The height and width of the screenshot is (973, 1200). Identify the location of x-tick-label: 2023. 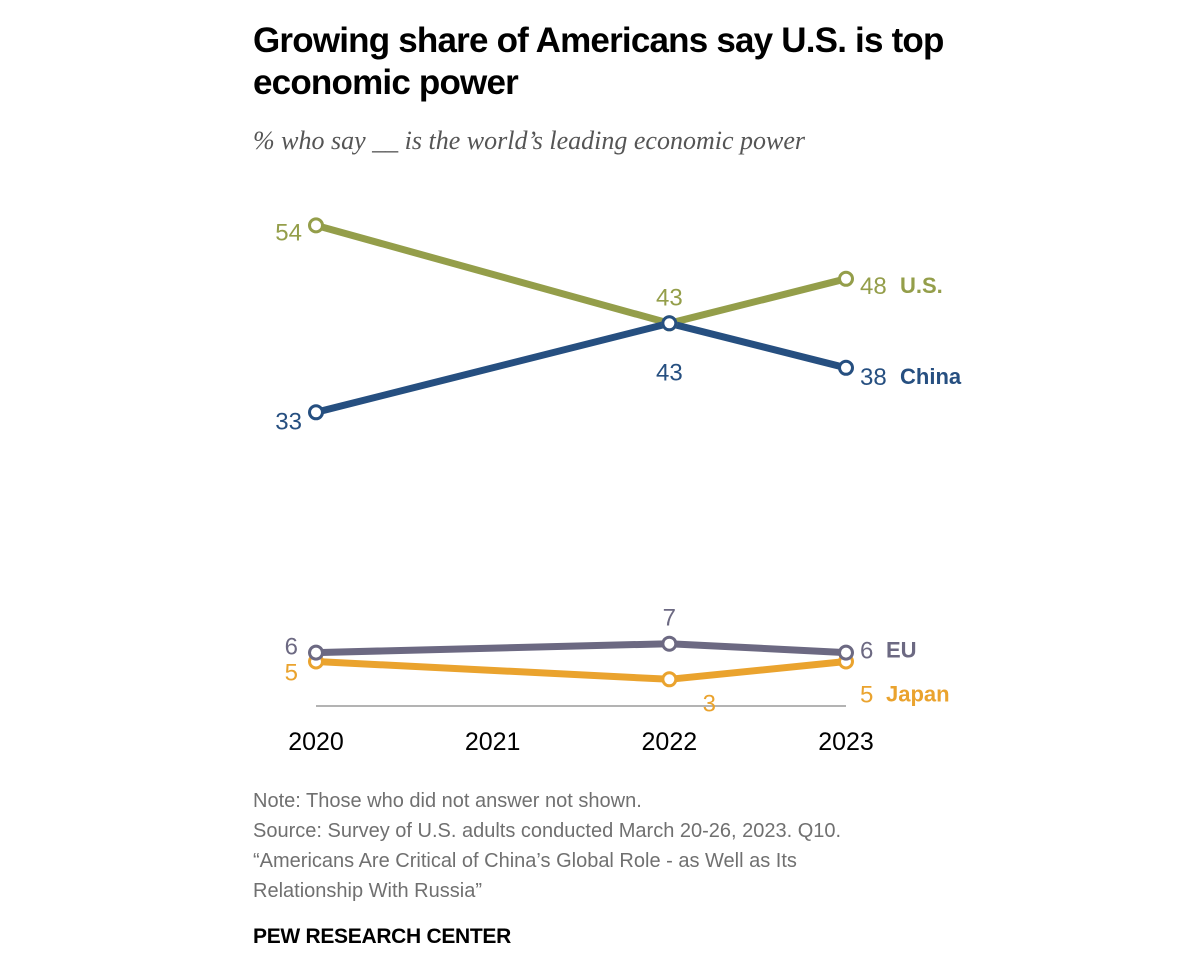
(846, 742).